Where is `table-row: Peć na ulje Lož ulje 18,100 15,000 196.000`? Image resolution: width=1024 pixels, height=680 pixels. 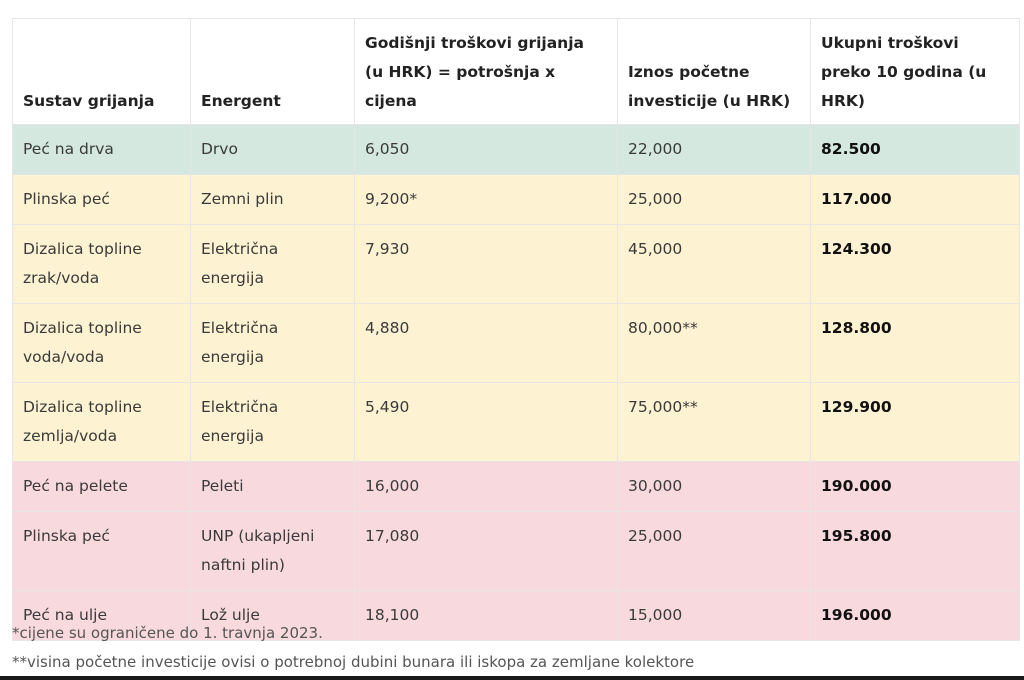
table-row: Peć na ulje Lož ulje 18,100 15,000 196.000 is located at coordinates (516, 615).